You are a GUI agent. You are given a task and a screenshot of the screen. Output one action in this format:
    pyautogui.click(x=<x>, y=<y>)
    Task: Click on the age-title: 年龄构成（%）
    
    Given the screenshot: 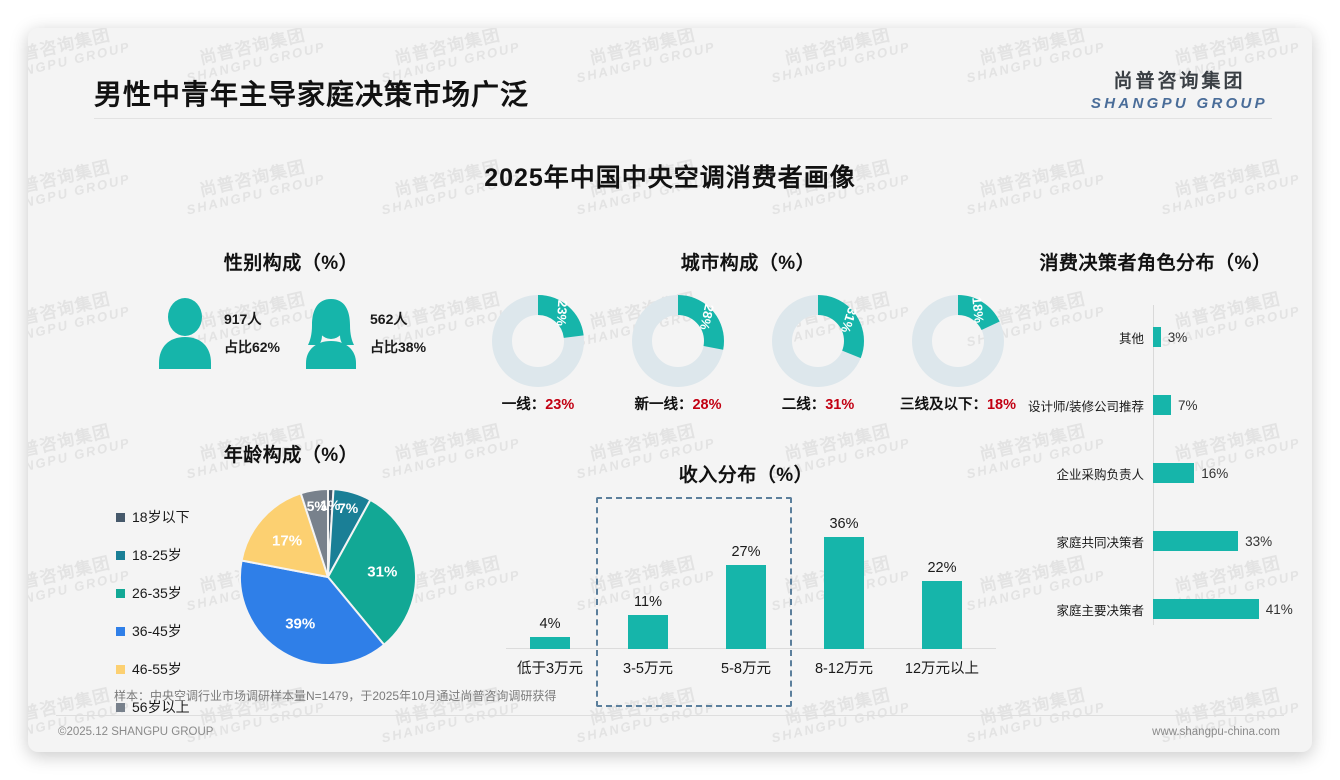 What is the action you would take?
    pyautogui.click(x=291, y=455)
    